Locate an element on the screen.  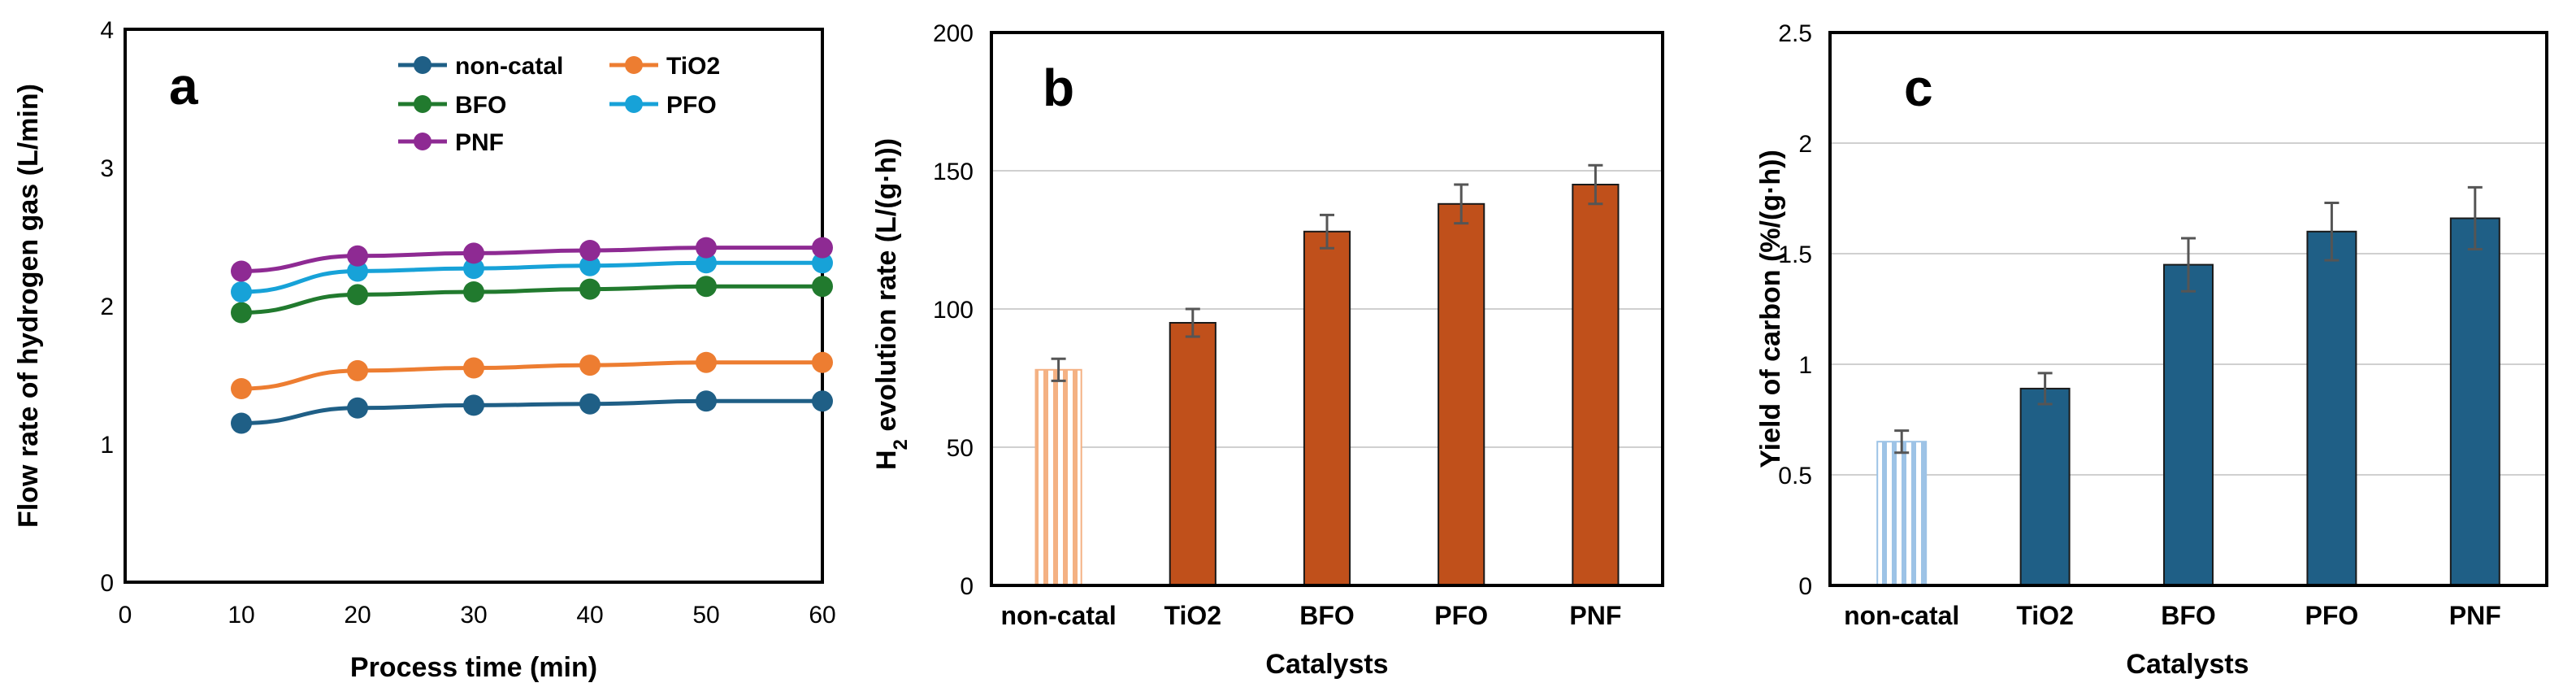
chart-b-bar-bfo is located at coordinates (1327, 408).